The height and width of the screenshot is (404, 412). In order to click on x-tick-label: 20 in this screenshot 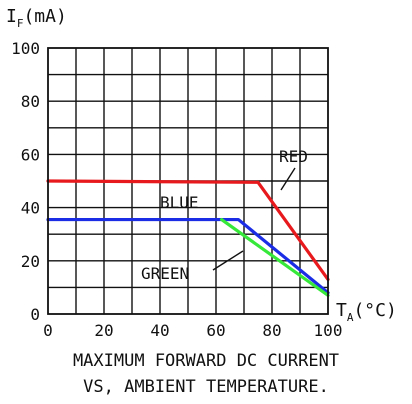, I will do `click(103, 330)`.